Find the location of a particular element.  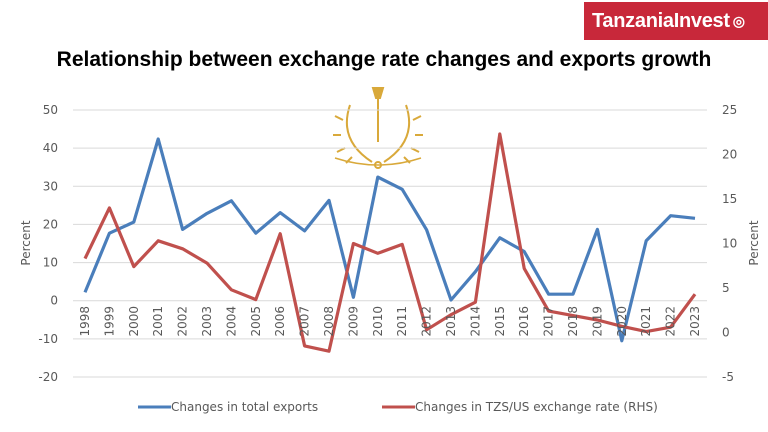

x-tick-label: 2006 is located at coordinates (280, 321).